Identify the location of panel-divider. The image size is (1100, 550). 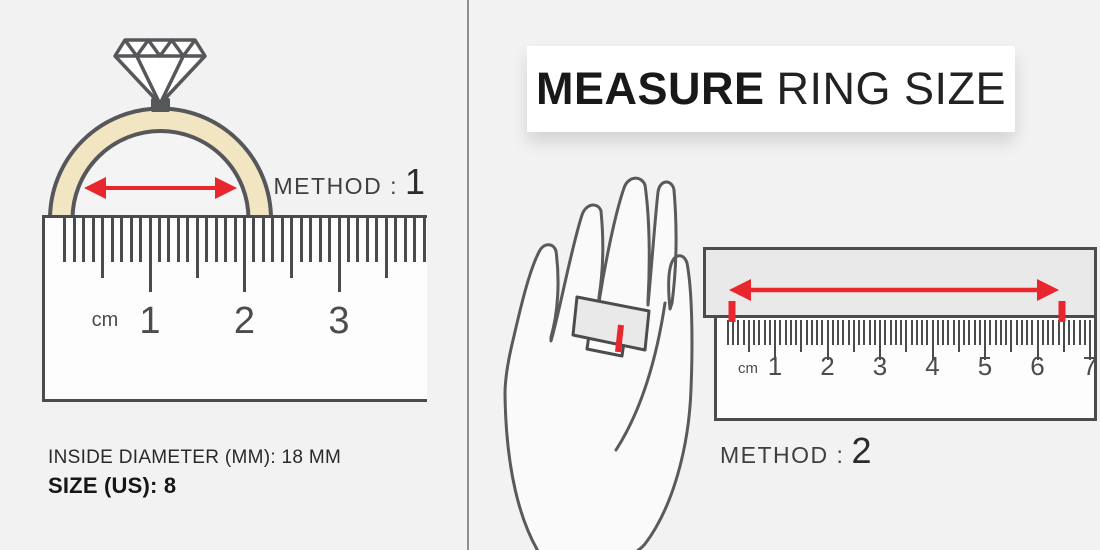
(468, 275).